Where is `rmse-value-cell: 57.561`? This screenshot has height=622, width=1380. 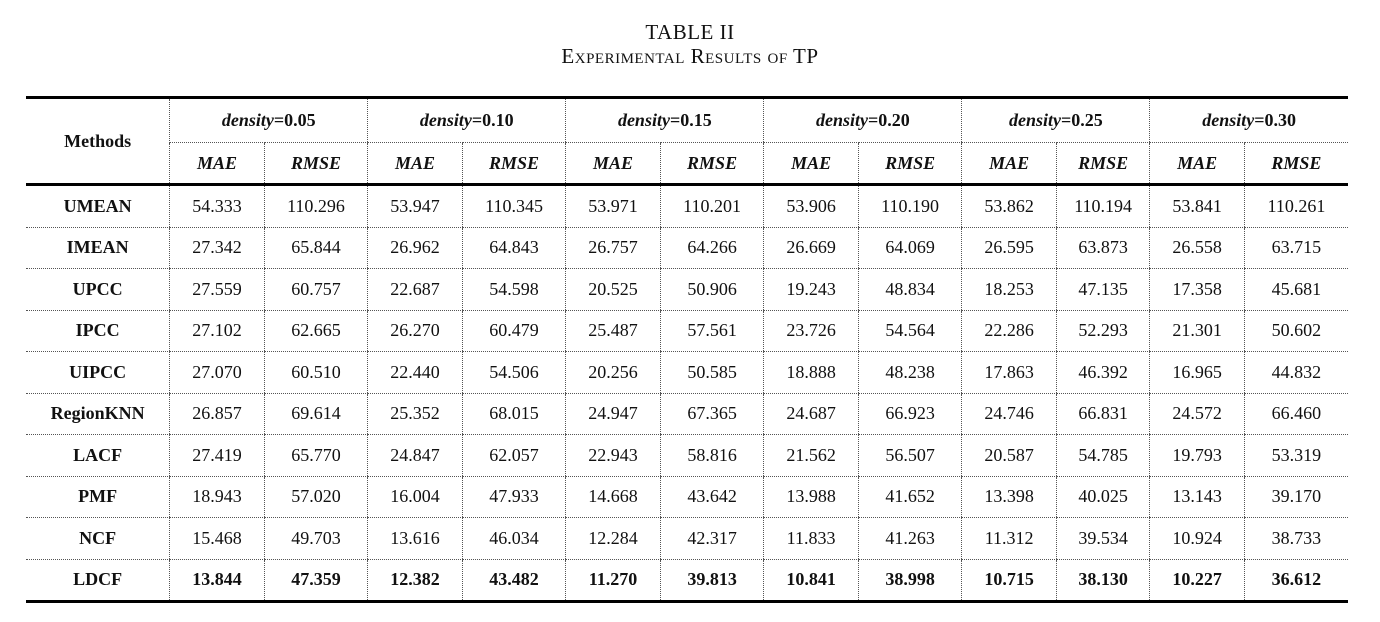 rmse-value-cell: 57.561 is located at coordinates (711, 331).